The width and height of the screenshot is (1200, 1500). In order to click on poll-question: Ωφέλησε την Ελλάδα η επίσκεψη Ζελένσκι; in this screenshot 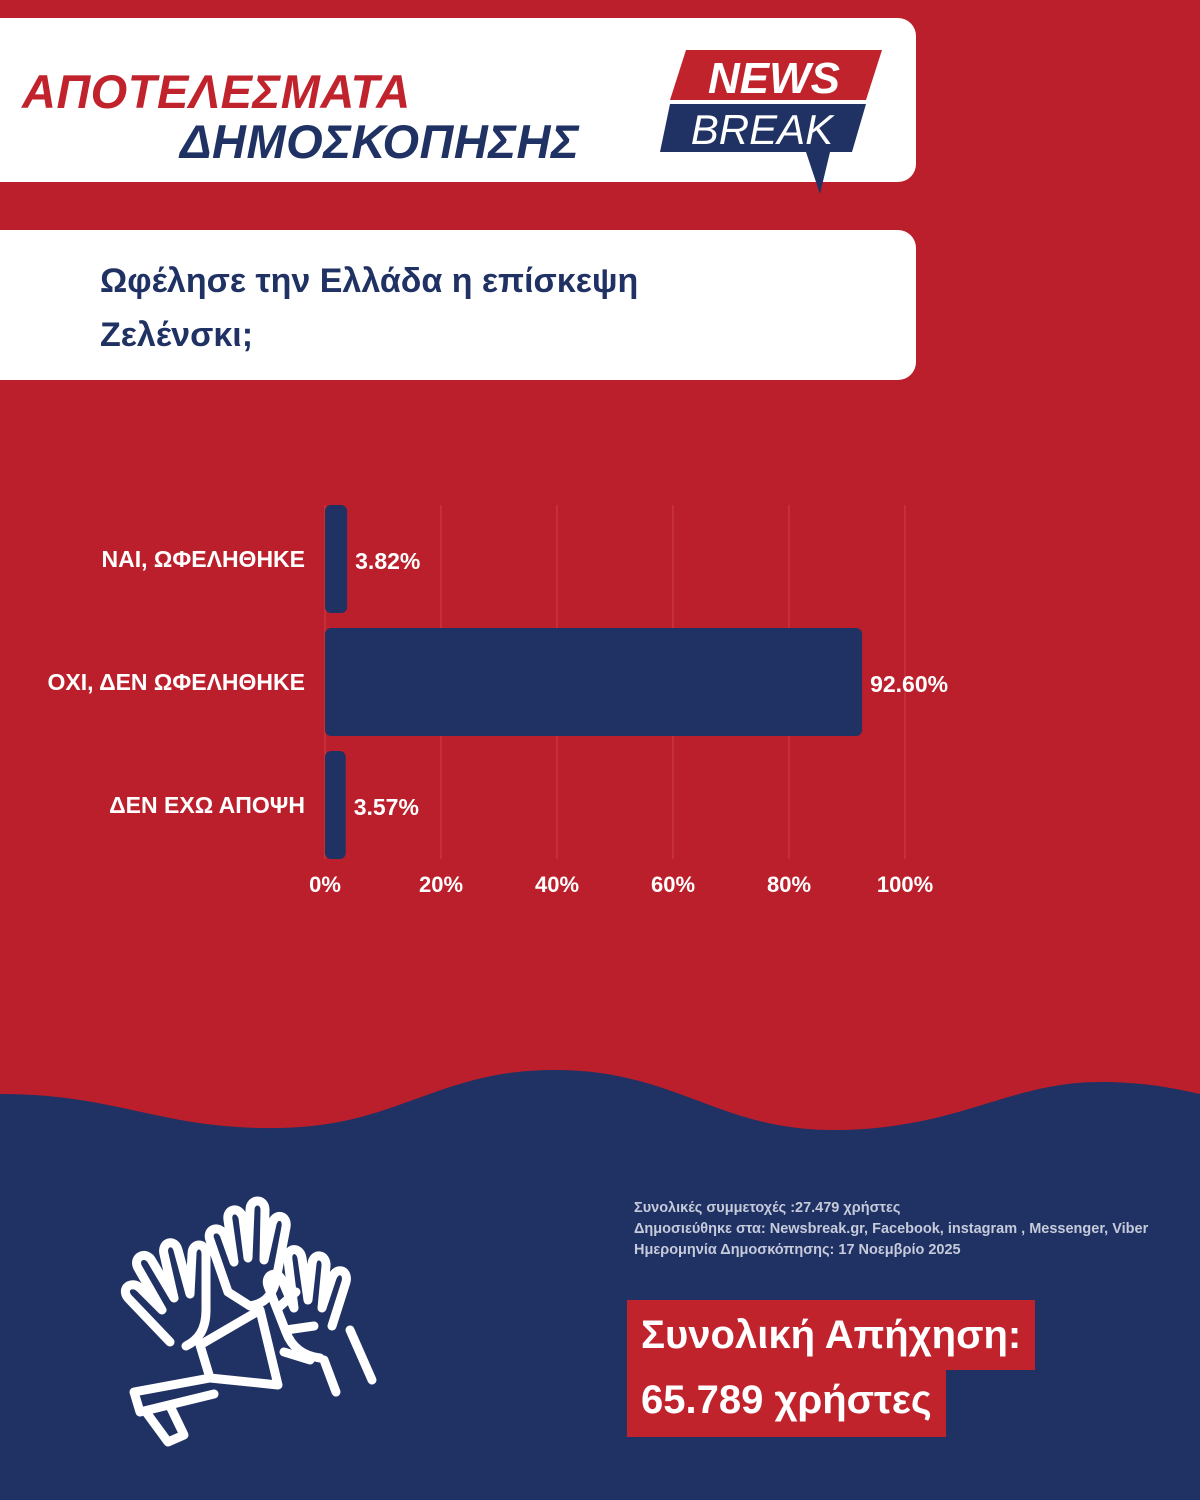, I will do `click(369, 308)`.